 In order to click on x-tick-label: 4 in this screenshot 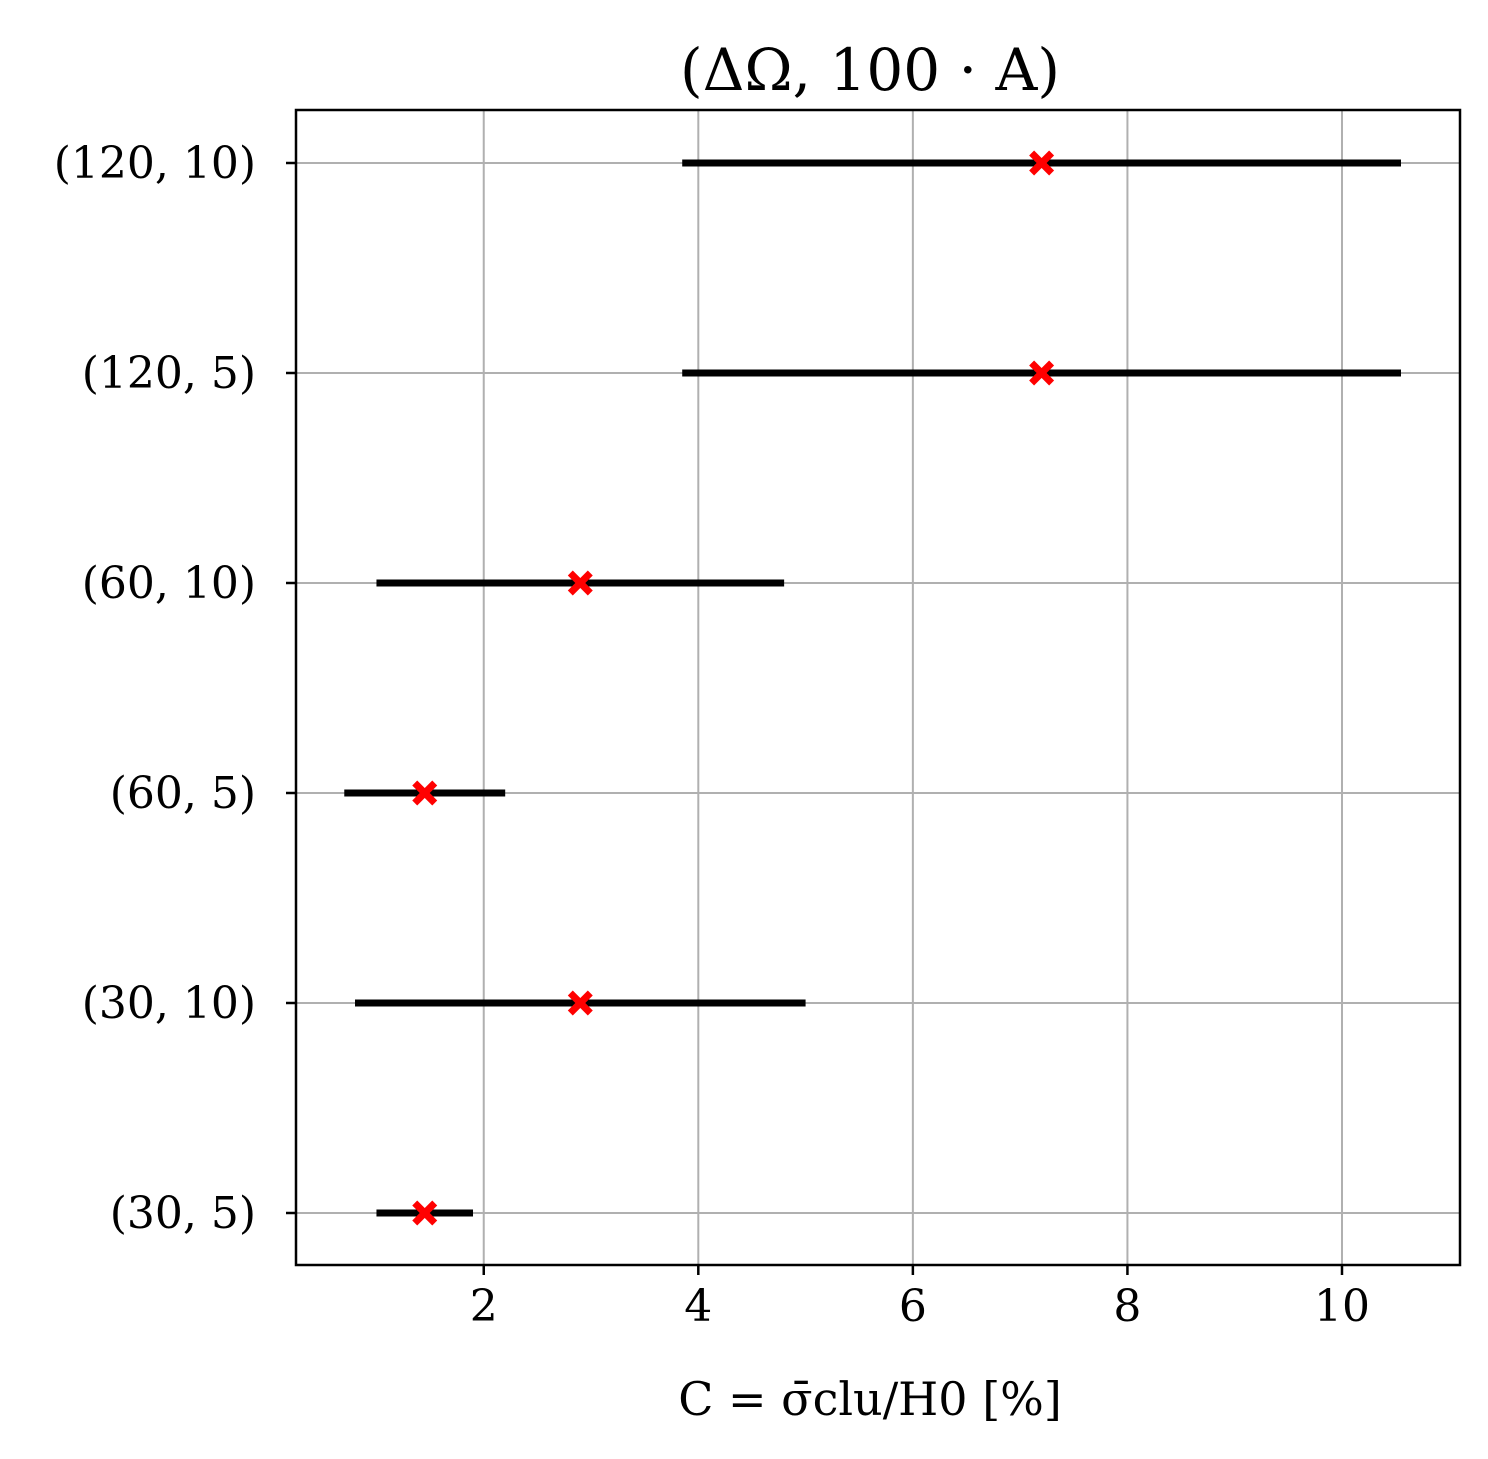, I will do `click(698, 1306)`.